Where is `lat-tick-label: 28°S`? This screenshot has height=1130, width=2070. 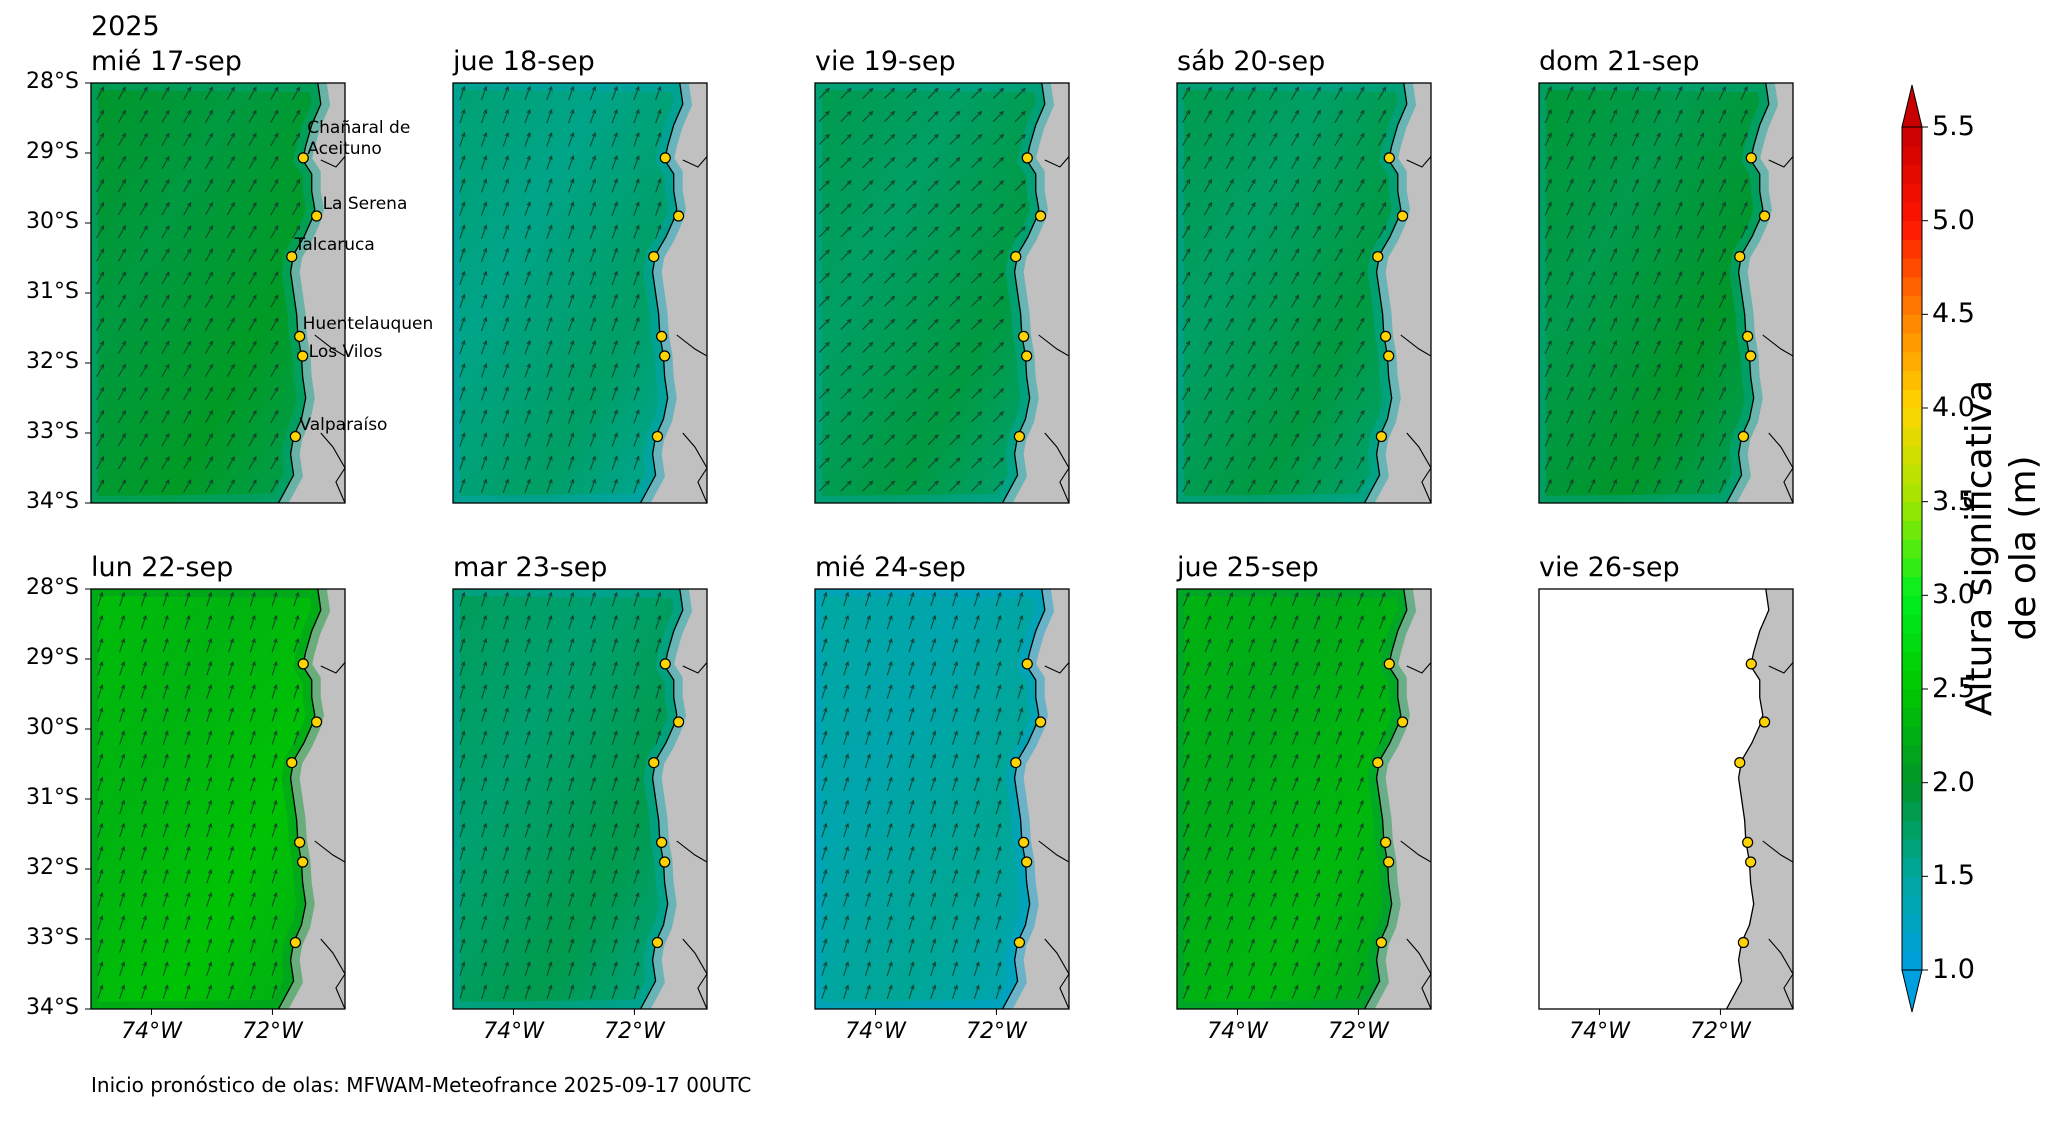
lat-tick-label: 28°S is located at coordinates (52, 81).